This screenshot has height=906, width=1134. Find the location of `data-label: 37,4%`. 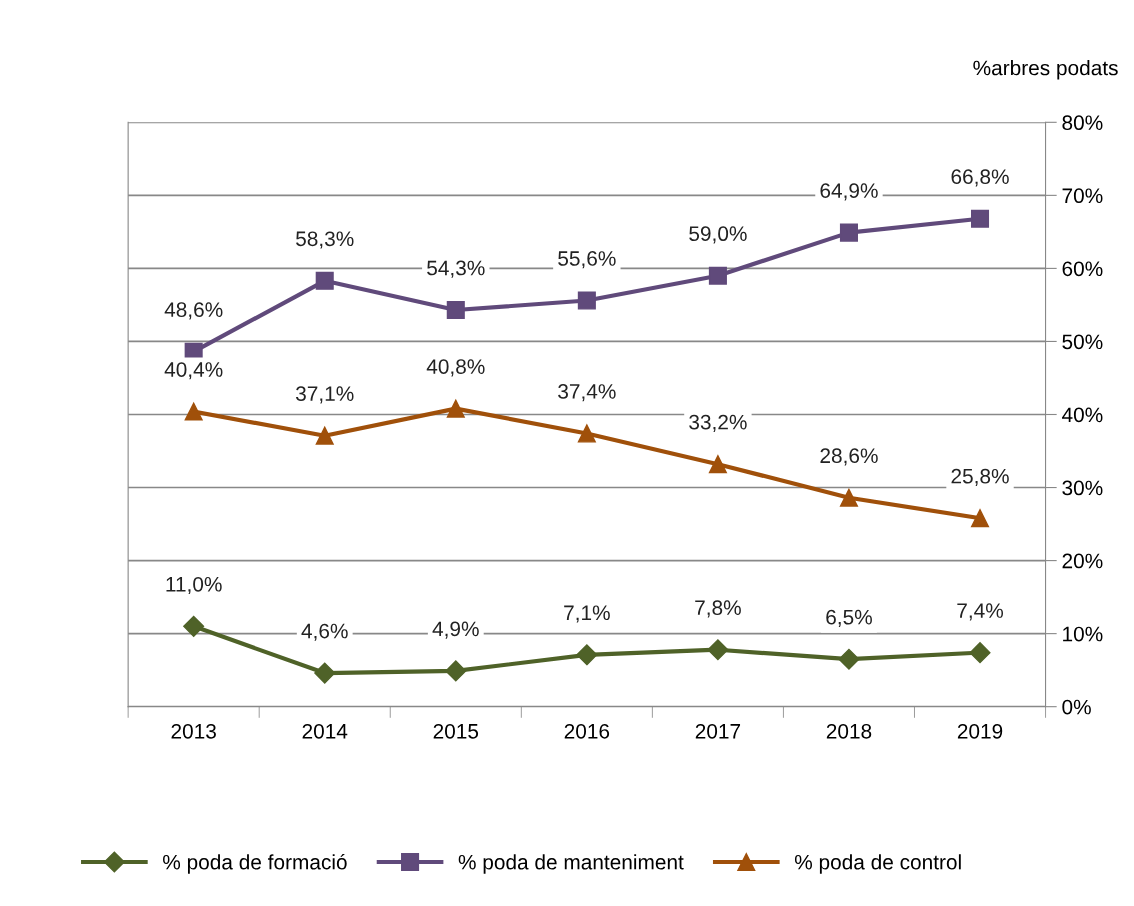

data-label: 37,4% is located at coordinates (587, 393).